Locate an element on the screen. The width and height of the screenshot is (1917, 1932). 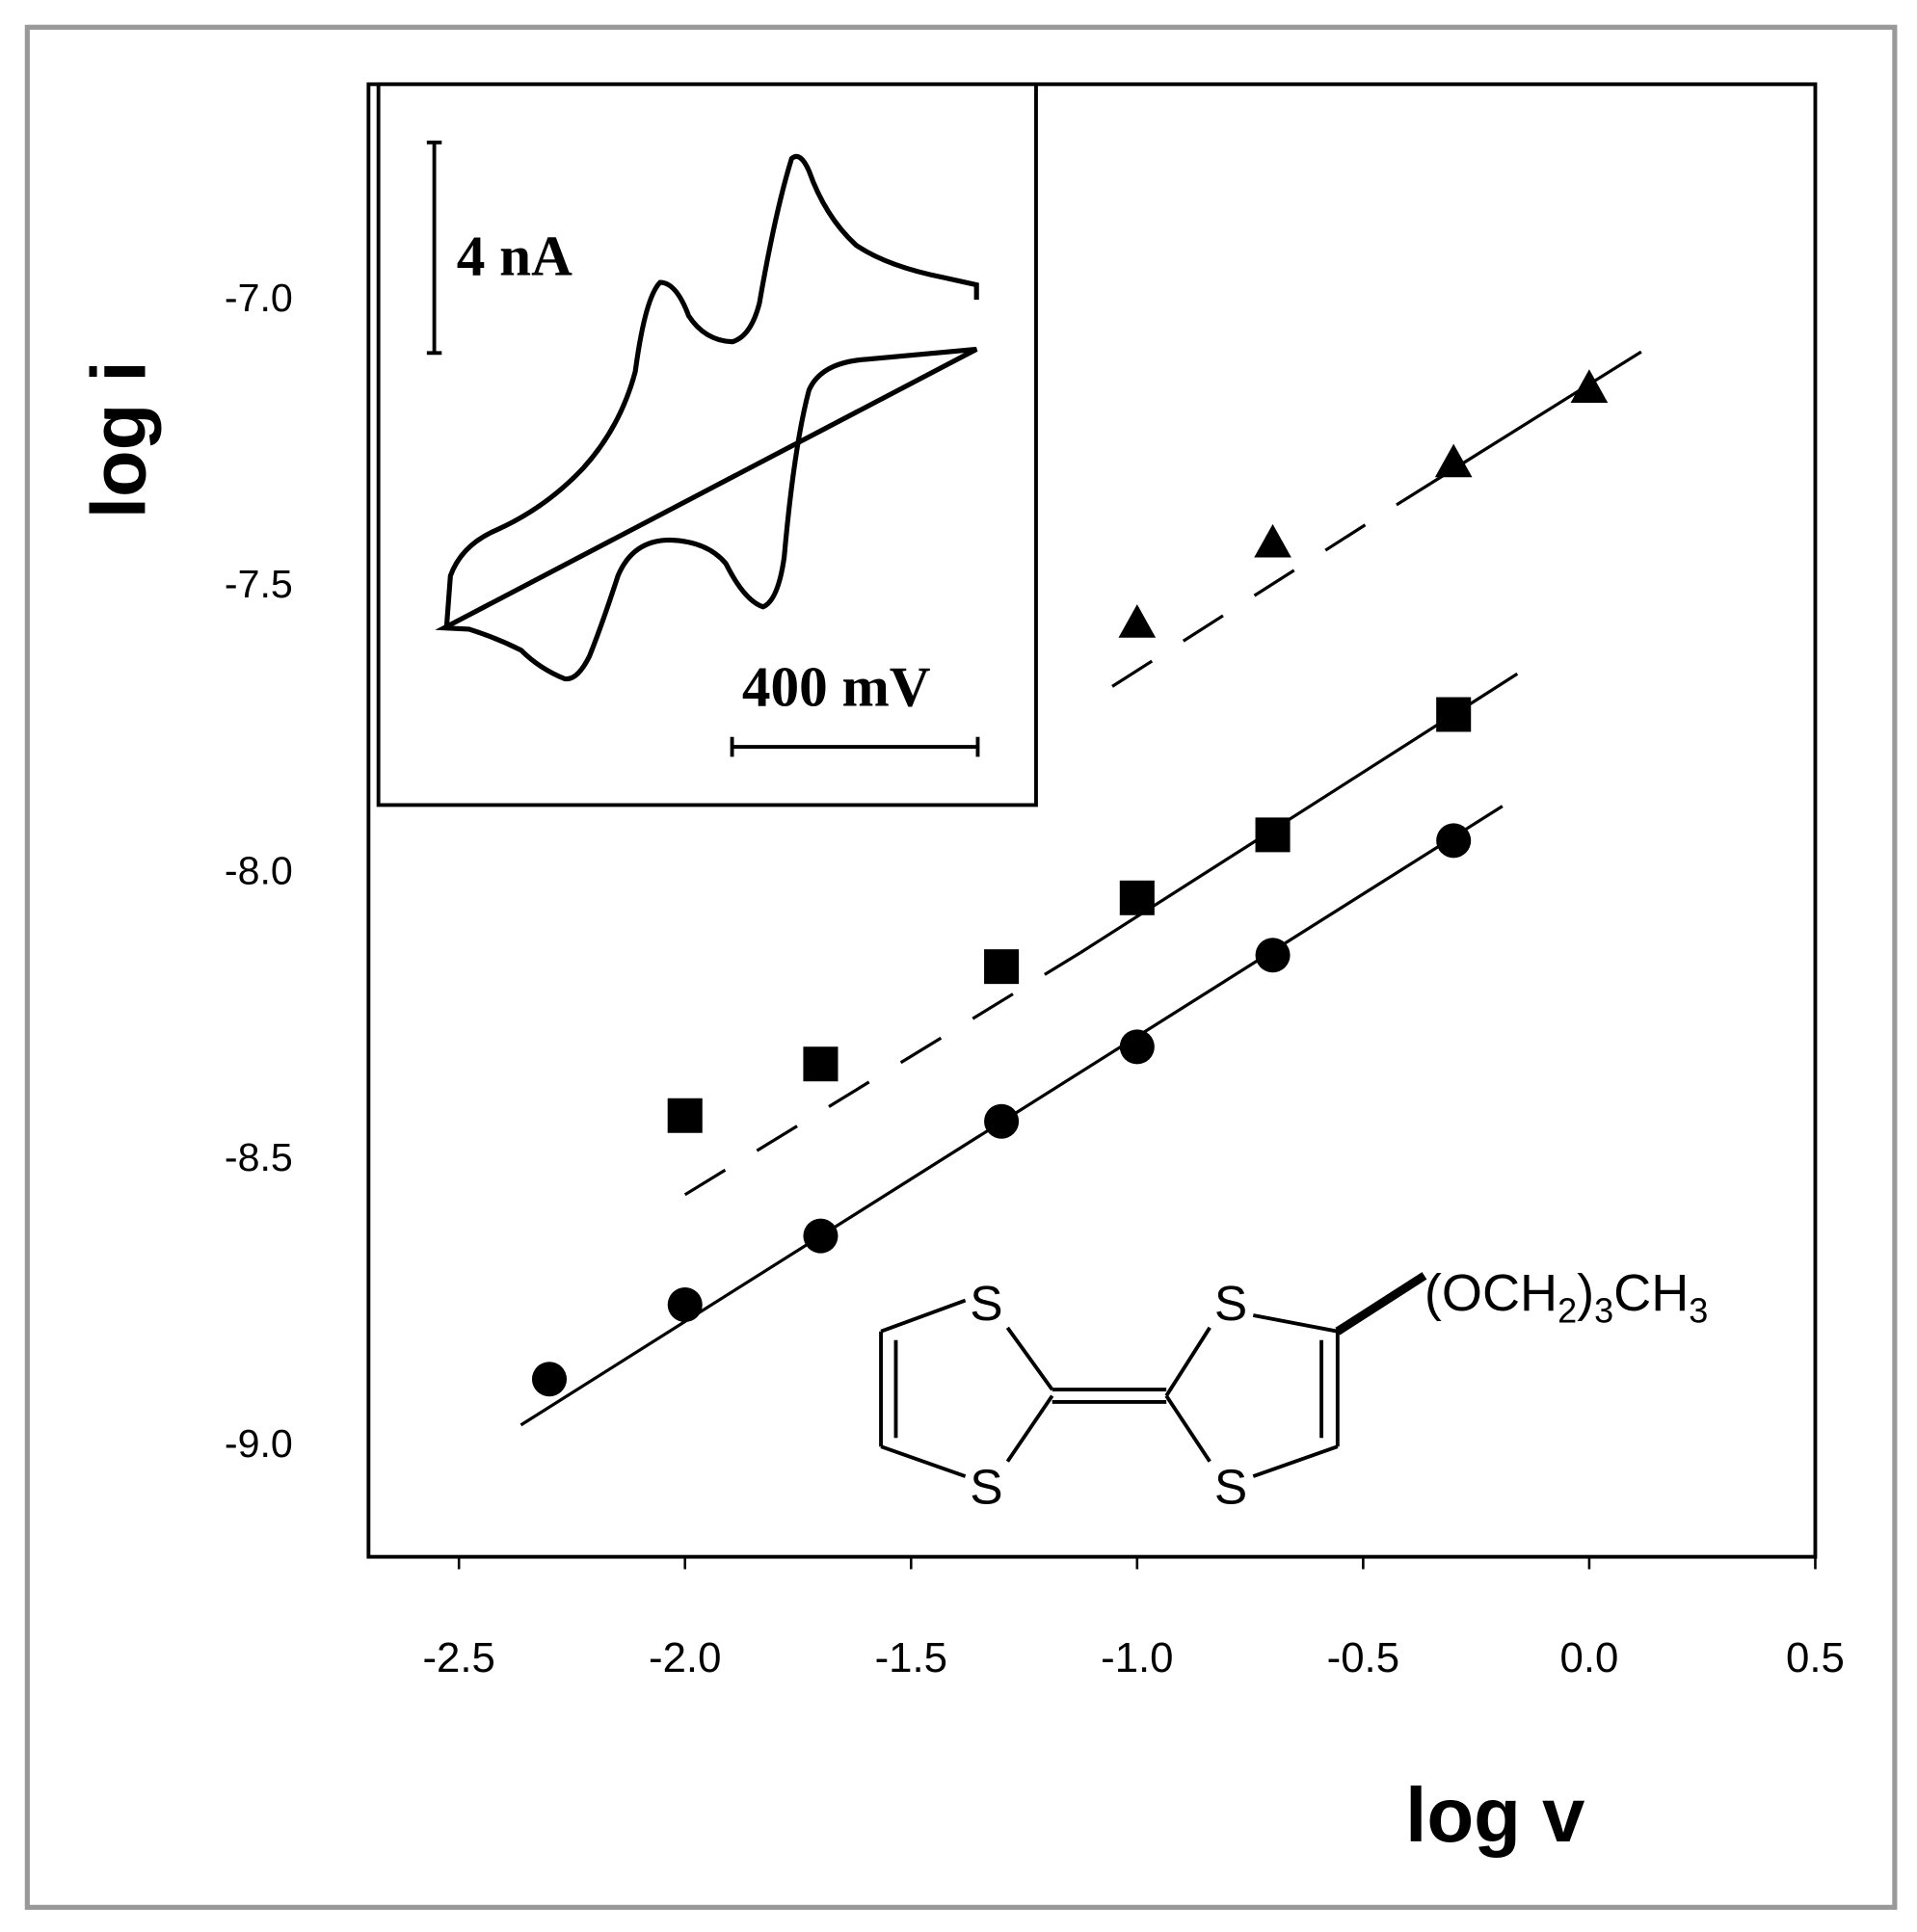
text-part: CH is located at coordinates (1651, 1293).